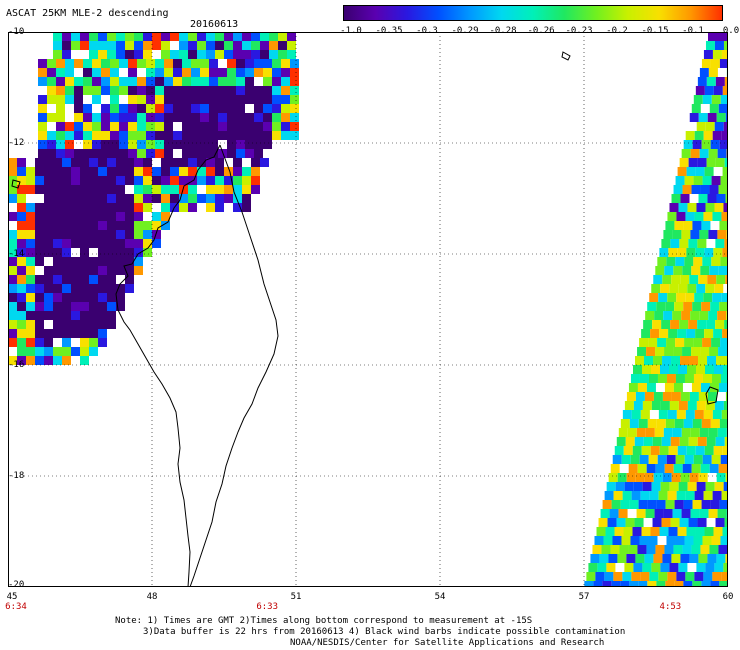 This screenshot has height=650, width=740. Describe the element at coordinates (16, 585) in the screenshot. I see `latitude-label: -20` at that location.